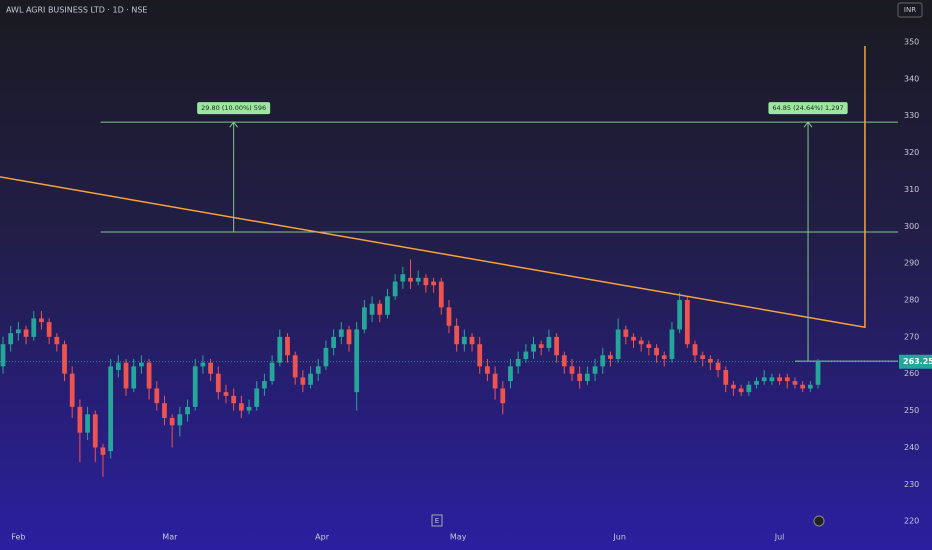 The height and width of the screenshot is (550, 932). What do you see at coordinates (779, 537) in the screenshot?
I see `x-tick-label: Jul` at bounding box center [779, 537].